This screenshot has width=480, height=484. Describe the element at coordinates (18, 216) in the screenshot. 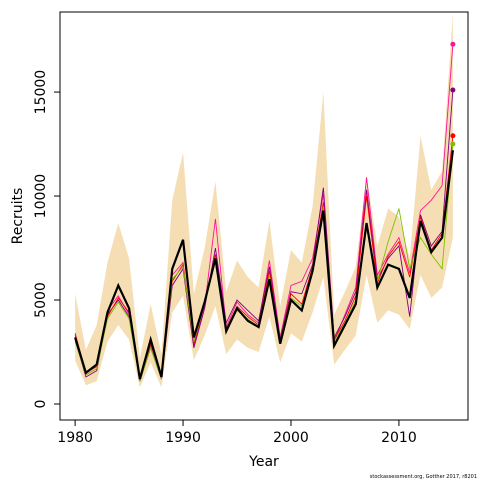

I see `y-axis-label: Recruits` at that location.